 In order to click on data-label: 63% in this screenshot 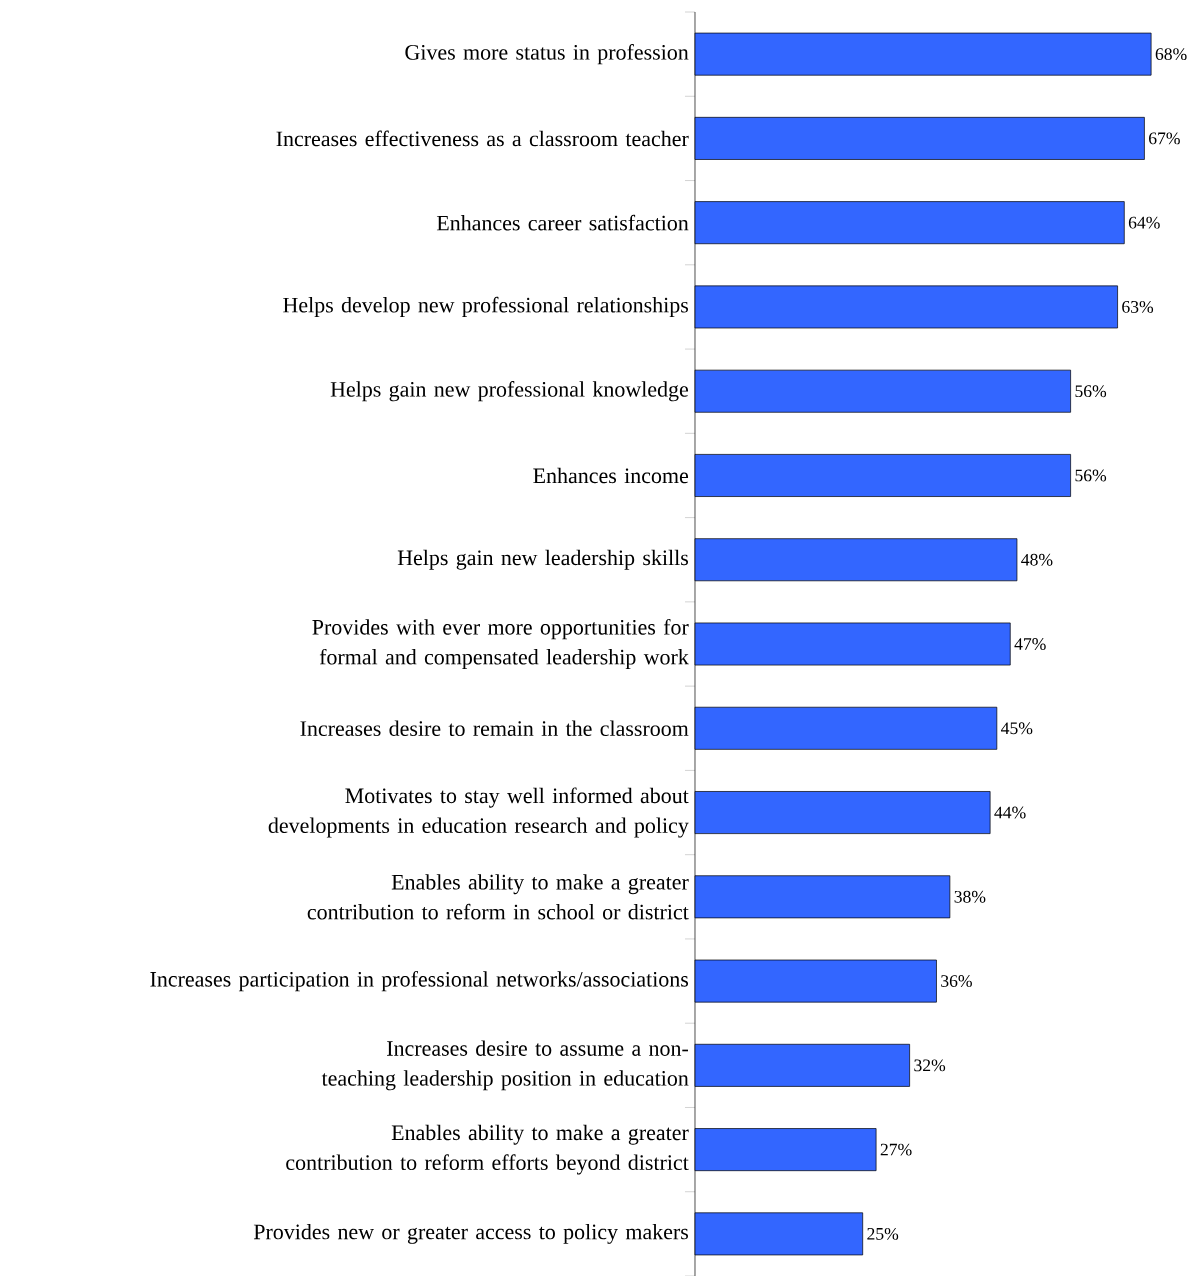, I will do `click(1138, 306)`.